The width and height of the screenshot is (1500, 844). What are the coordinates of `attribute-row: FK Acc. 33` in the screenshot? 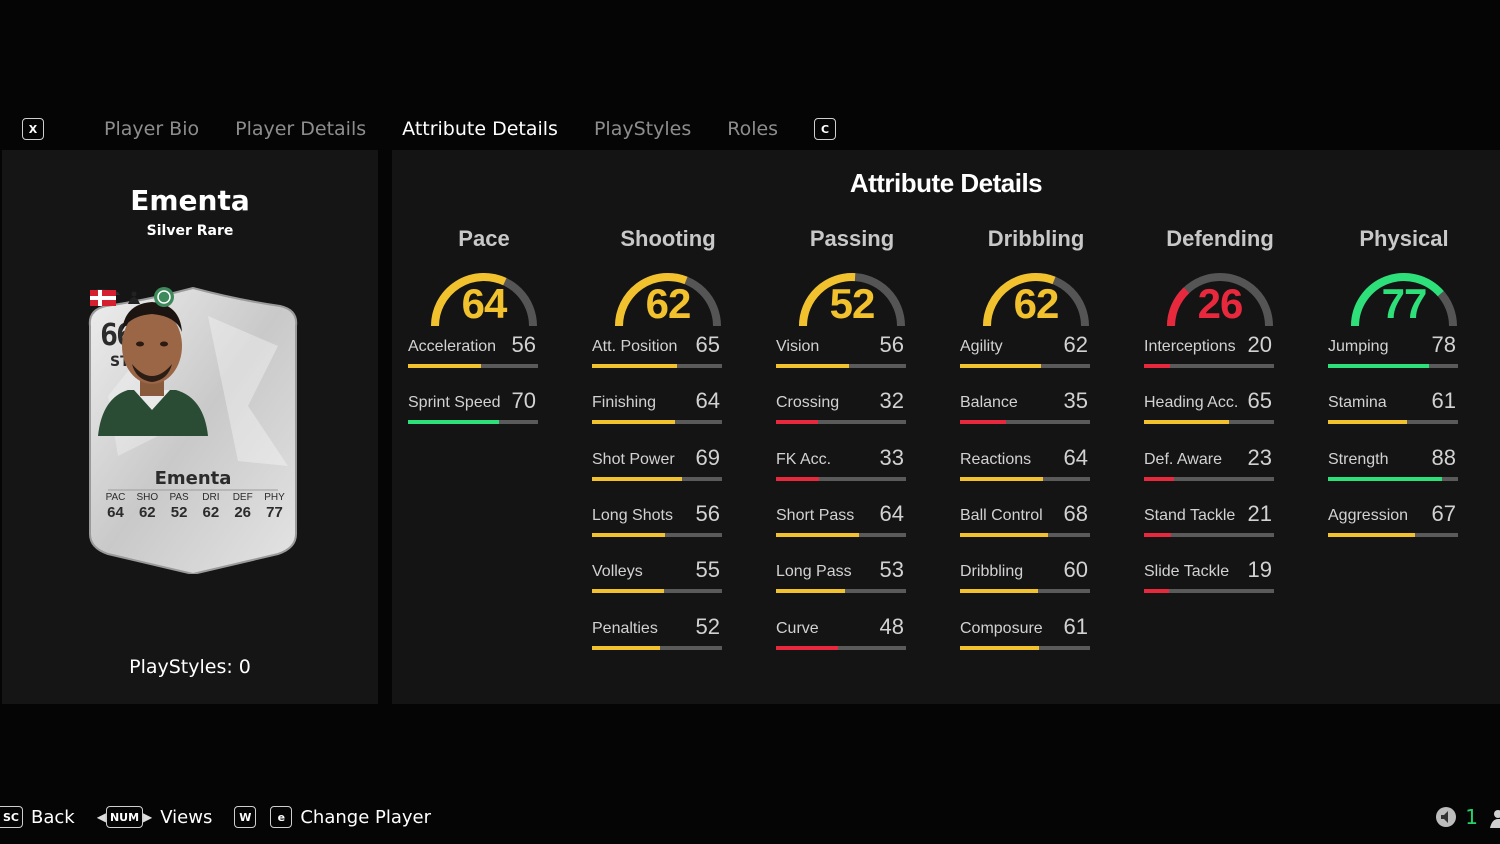 It's located at (841, 461).